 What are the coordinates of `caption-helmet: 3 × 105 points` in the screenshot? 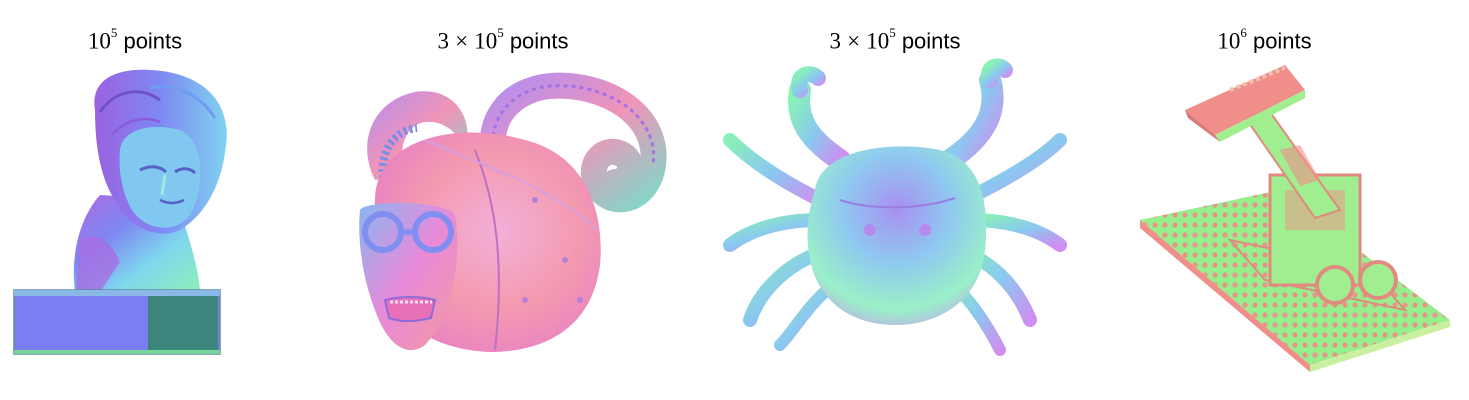 It's located at (503, 39).